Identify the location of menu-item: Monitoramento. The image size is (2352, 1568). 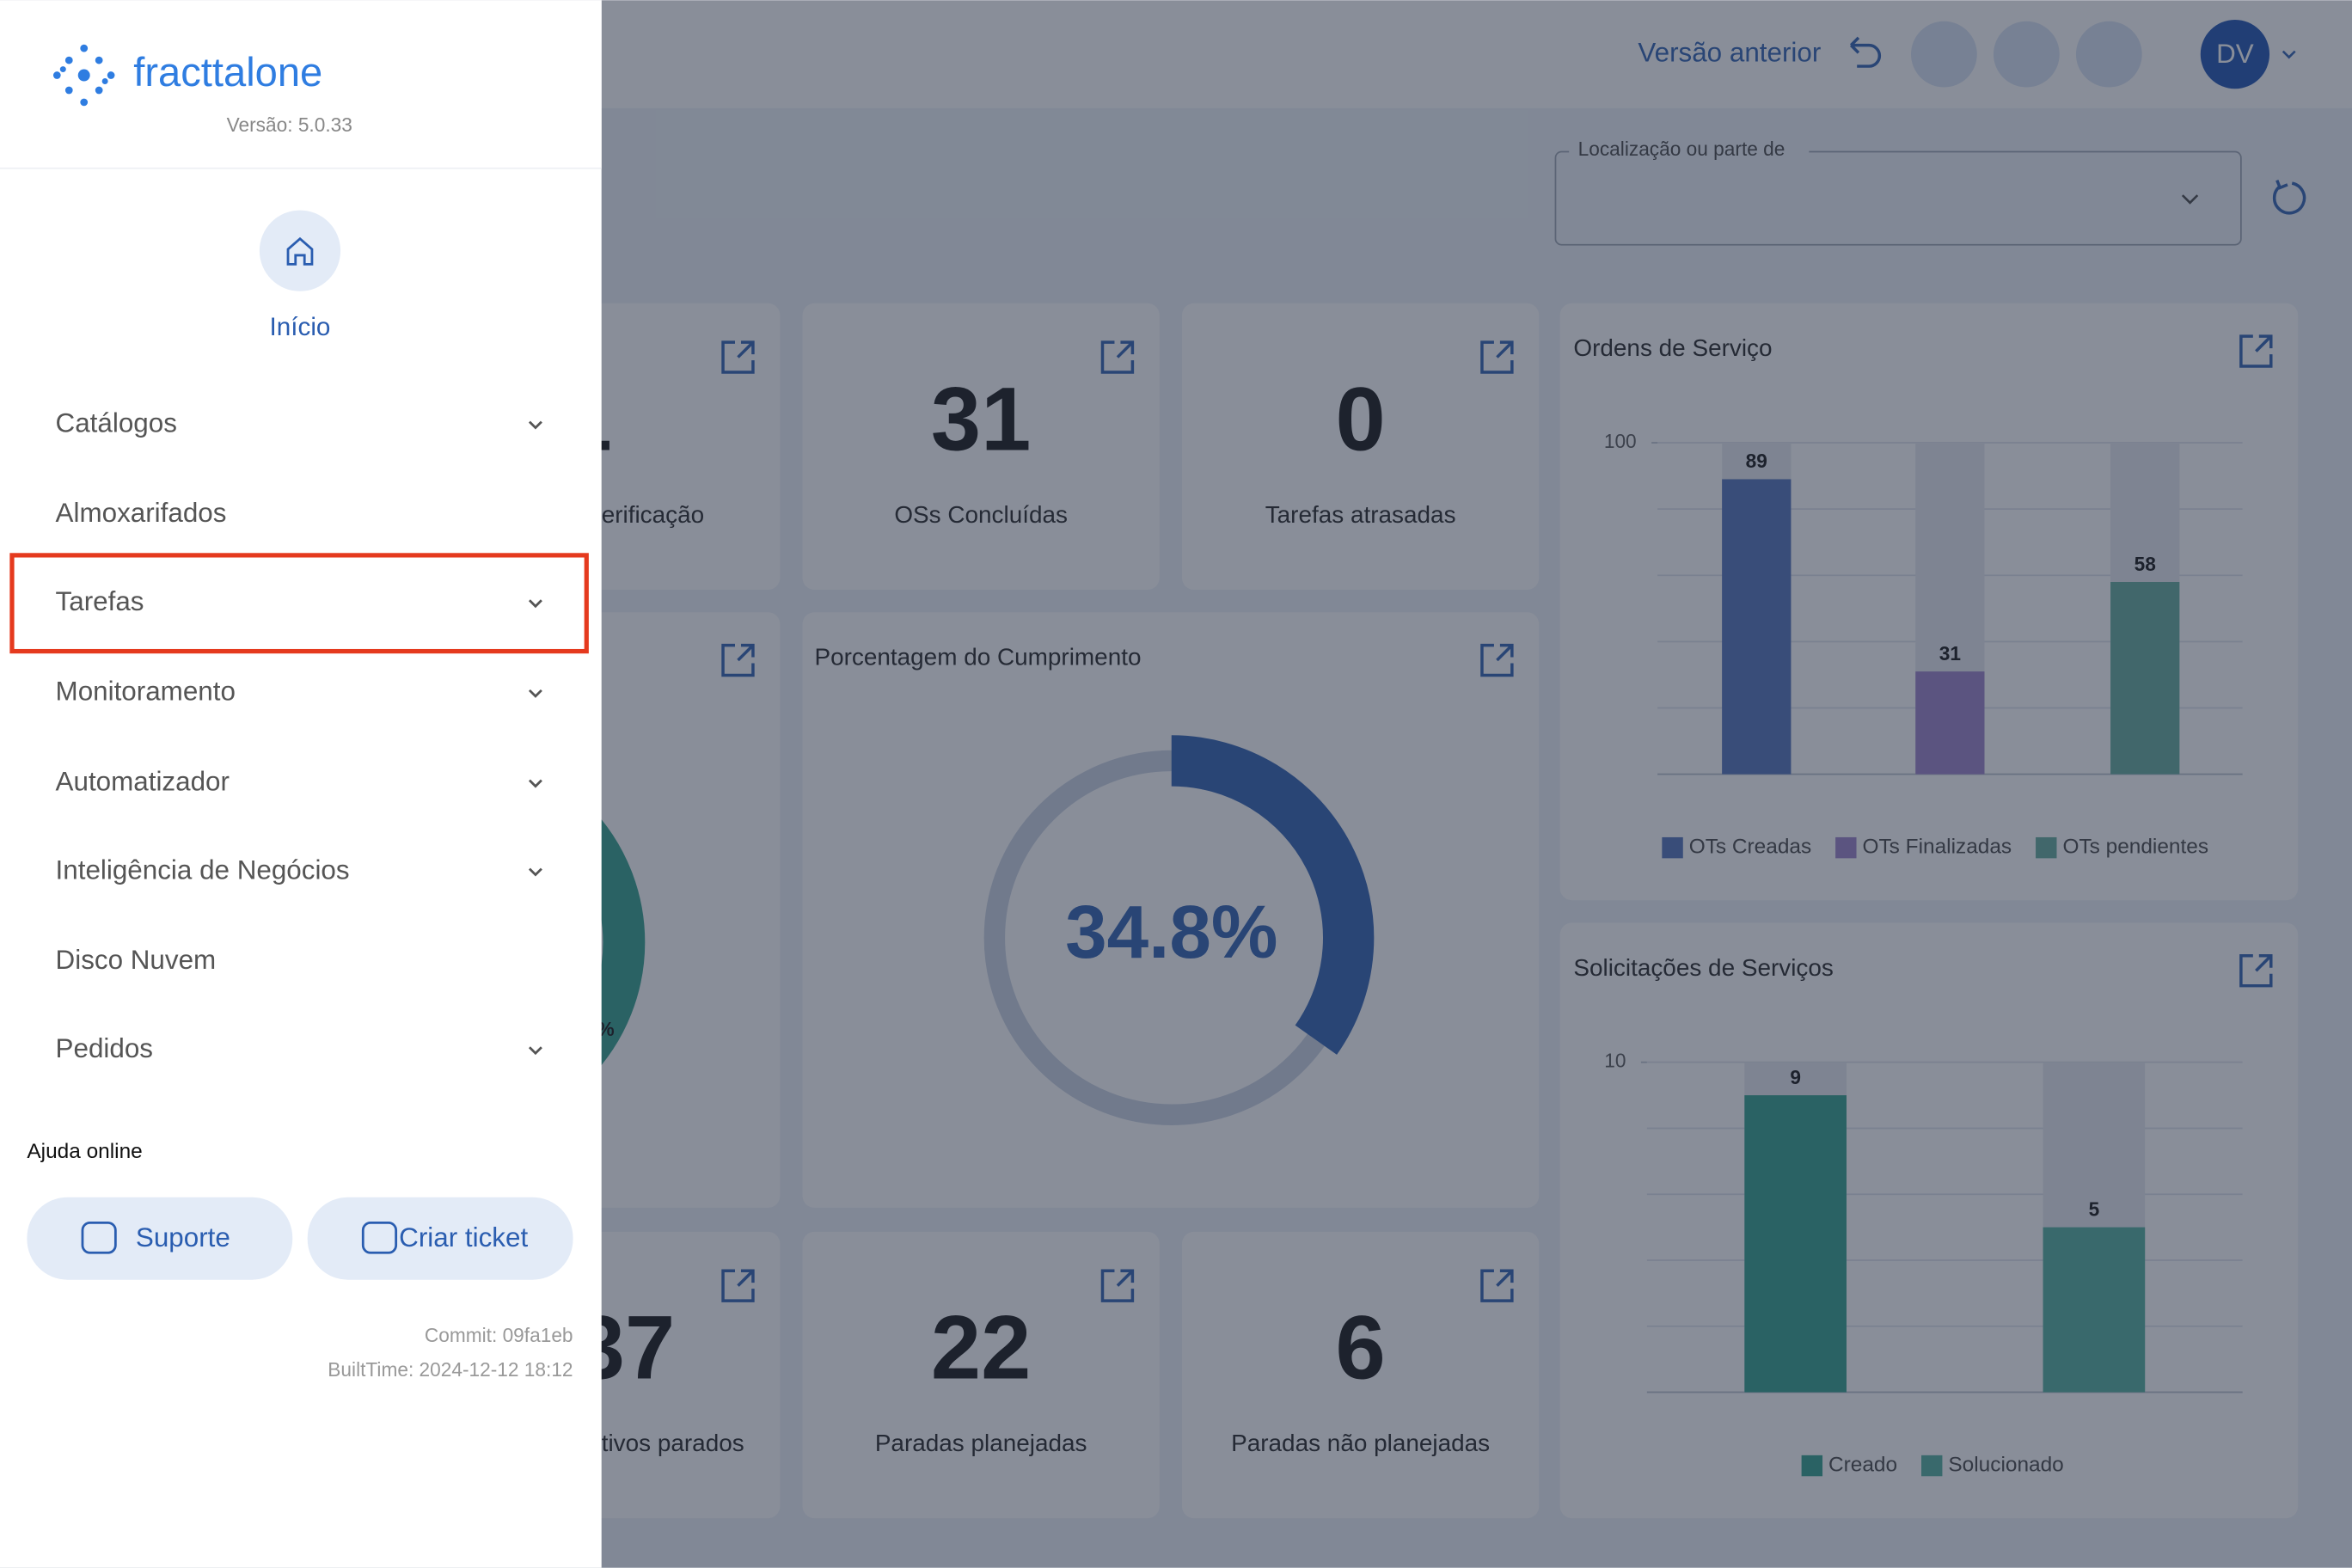
(146, 692).